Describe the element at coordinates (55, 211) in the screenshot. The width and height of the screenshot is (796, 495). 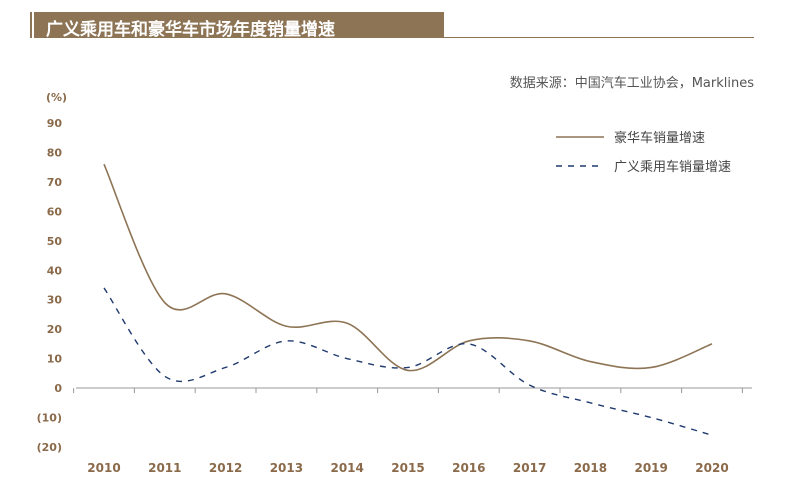
I see `y-tick-label: 60` at that location.